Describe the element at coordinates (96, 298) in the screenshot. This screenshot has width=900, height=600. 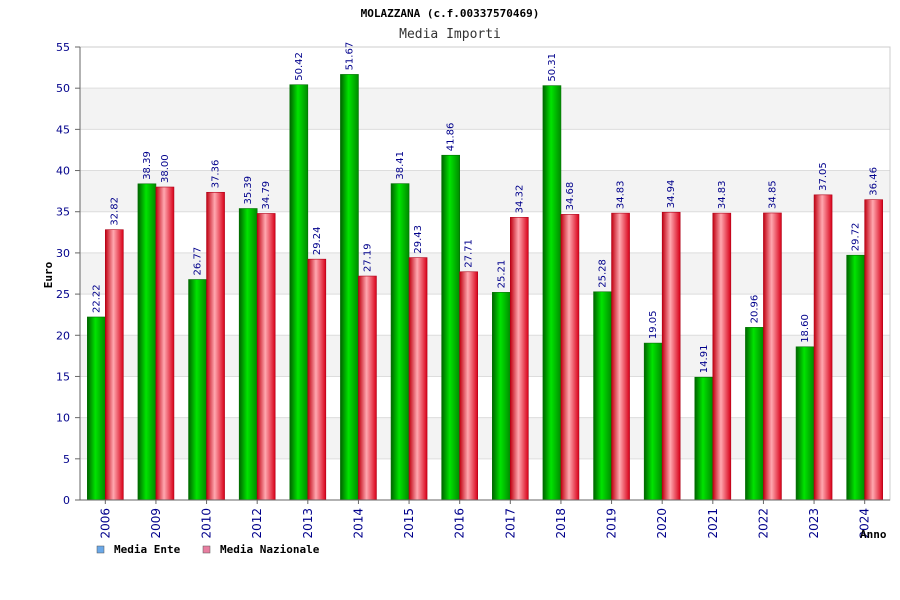
I see `value-label: 22.22` at that location.